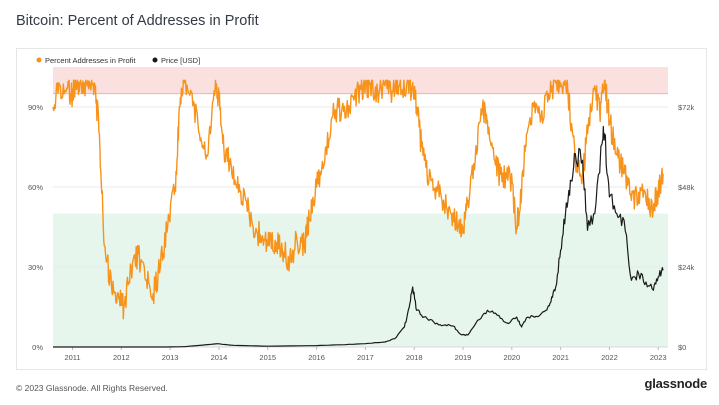 This screenshot has height=405, width=719. I want to click on copyright-footer: © 2023 Glassnode. All Rights Reserved., so click(92, 388).